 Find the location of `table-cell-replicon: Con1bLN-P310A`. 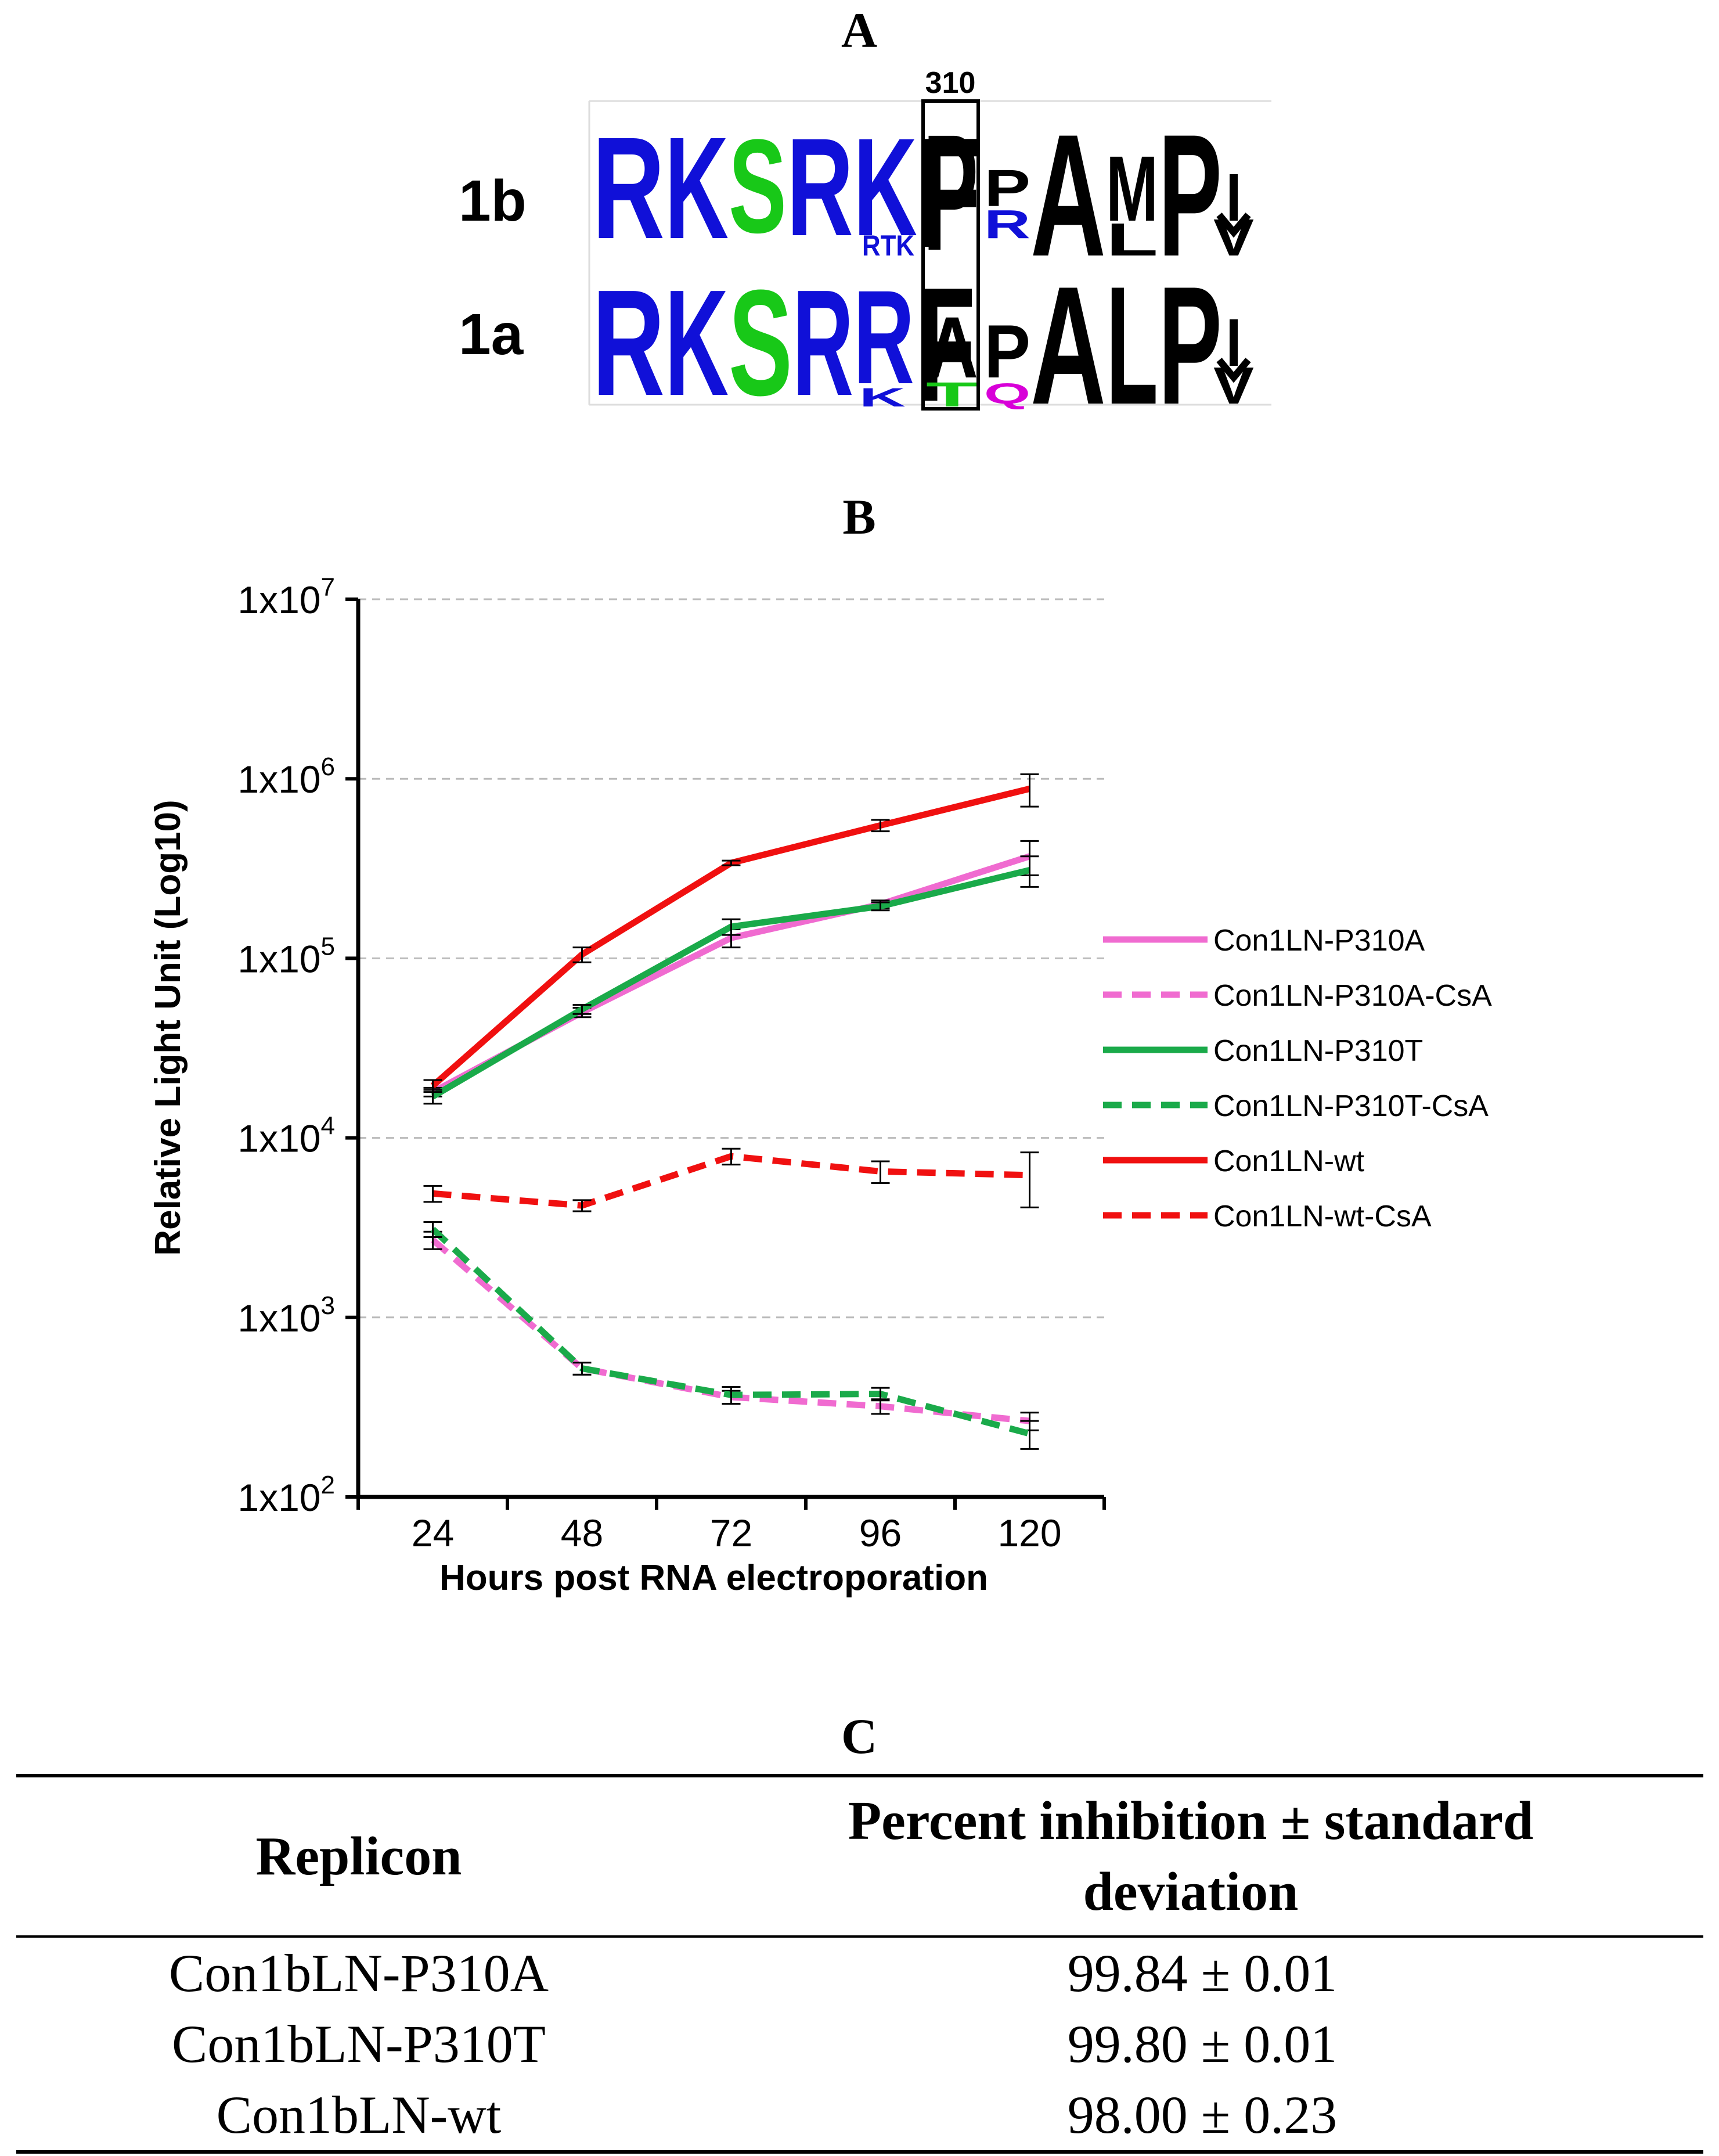

table-cell-replicon: Con1bLN-P310A is located at coordinates (358, 1973).